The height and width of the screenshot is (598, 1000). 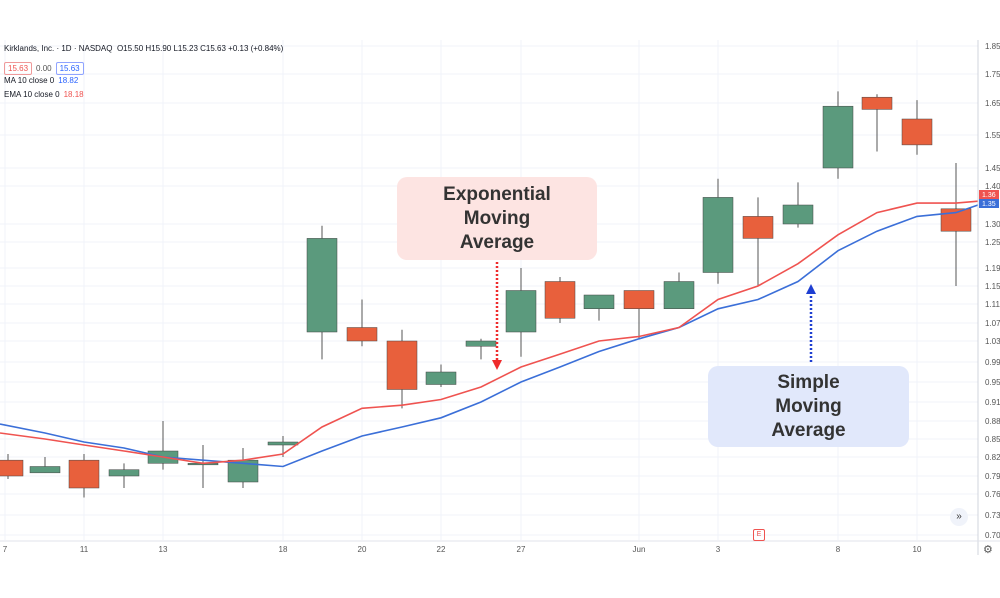 What do you see at coordinates (639, 549) in the screenshot?
I see `x-tick-label: Jun` at bounding box center [639, 549].